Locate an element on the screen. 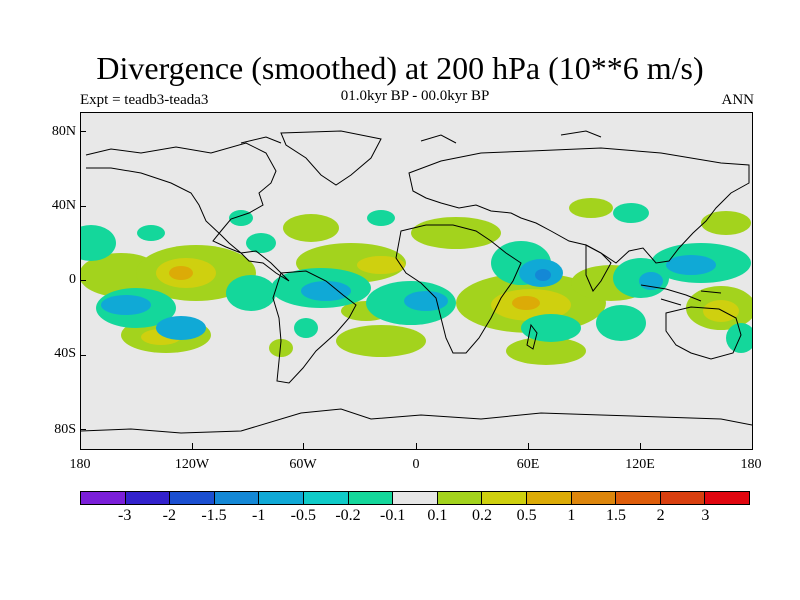 Image resolution: width=800 pixels, height=600 pixels. negative-anomaly-strong is located at coordinates (543, 275).